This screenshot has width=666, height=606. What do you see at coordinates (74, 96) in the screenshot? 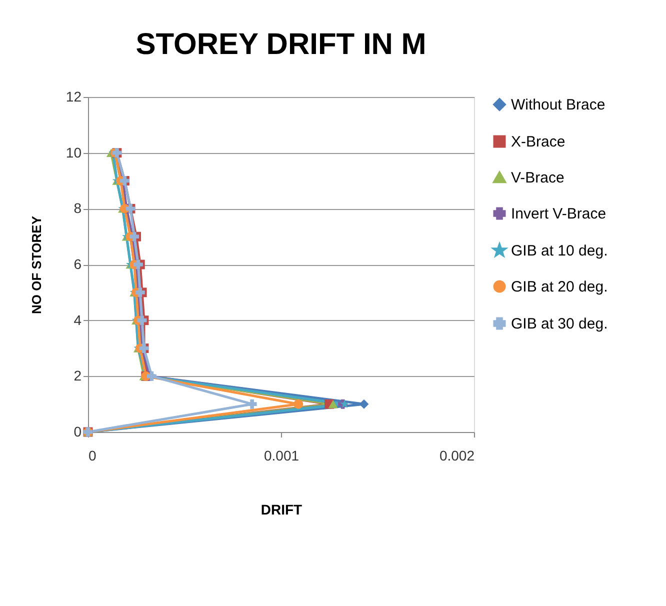
I see `y-tick-label: 12` at bounding box center [74, 96].